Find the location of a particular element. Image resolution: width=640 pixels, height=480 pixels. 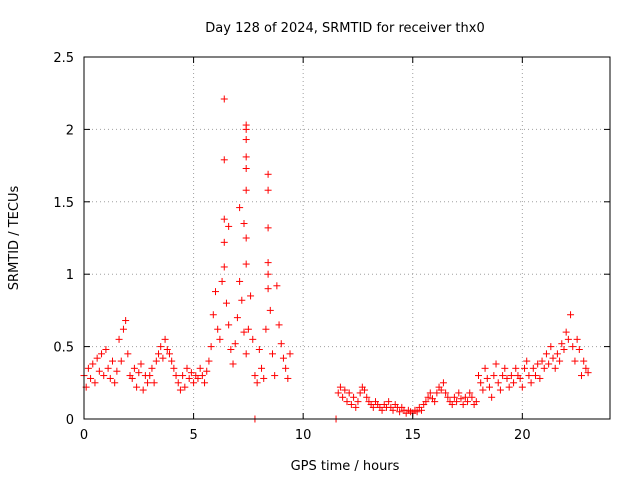

y-tick-label: 0.5 is located at coordinates (63, 348).